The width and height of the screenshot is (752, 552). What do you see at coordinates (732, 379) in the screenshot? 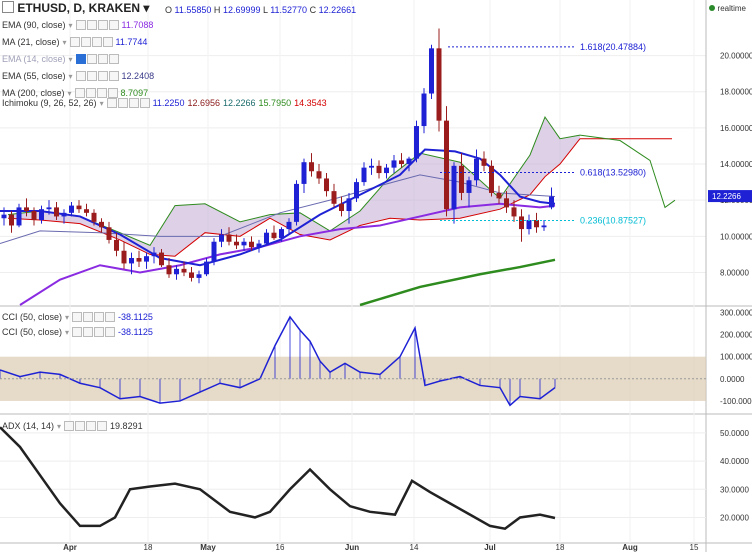
I see `cci-tick-label: 0.0000` at bounding box center [732, 379].